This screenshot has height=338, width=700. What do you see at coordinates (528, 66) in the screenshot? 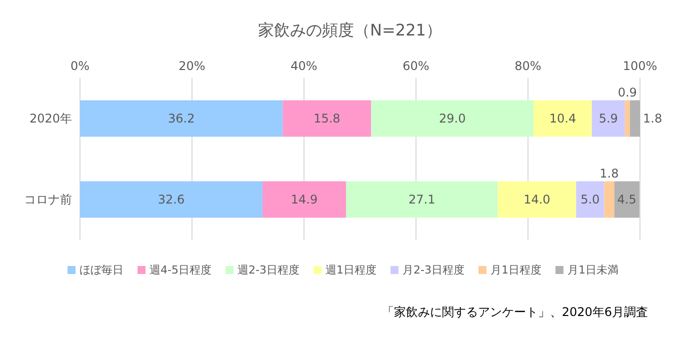
I see `x-tick-label: 80%` at bounding box center [528, 66].